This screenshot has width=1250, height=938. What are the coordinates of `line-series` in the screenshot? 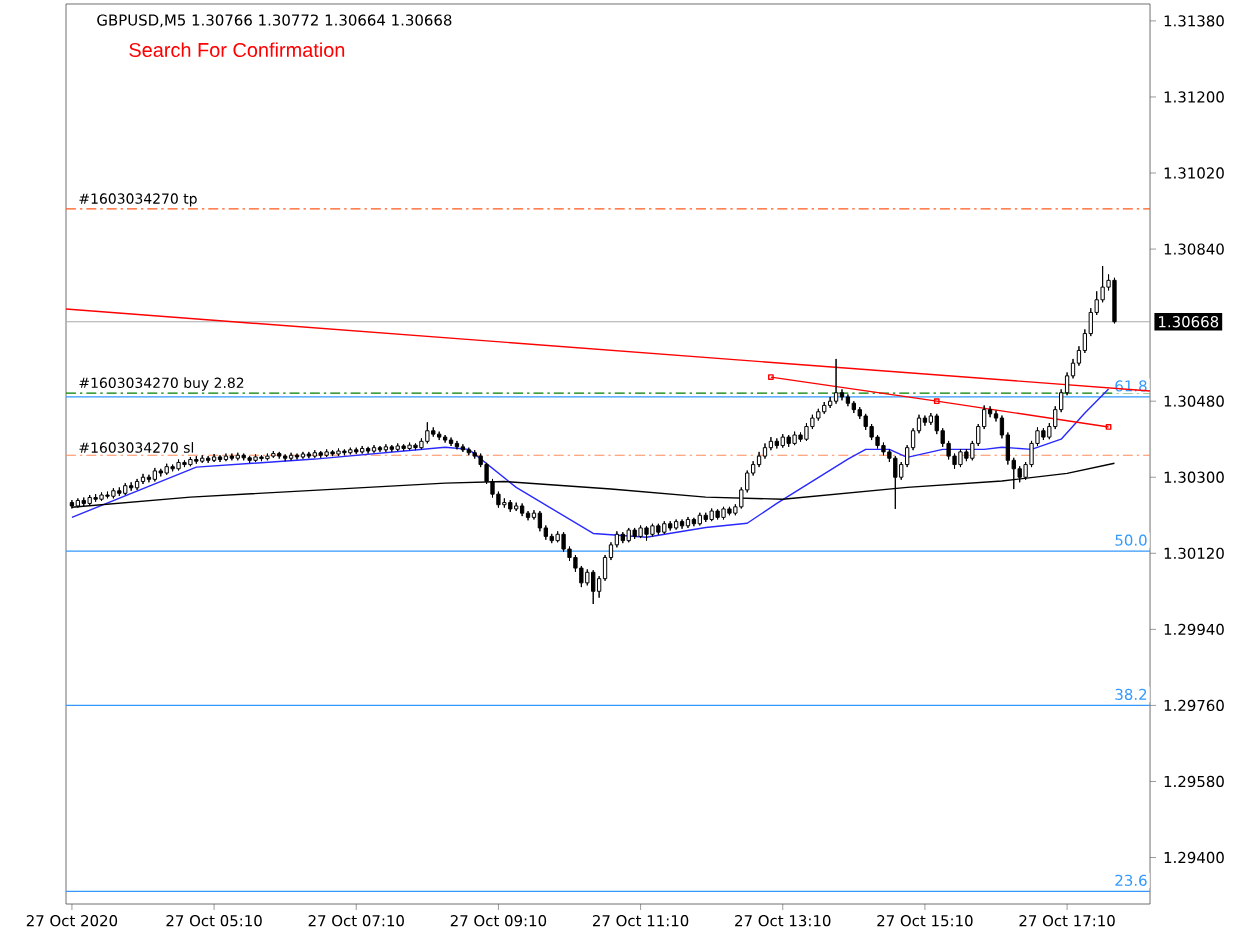 It's located at (590, 463).